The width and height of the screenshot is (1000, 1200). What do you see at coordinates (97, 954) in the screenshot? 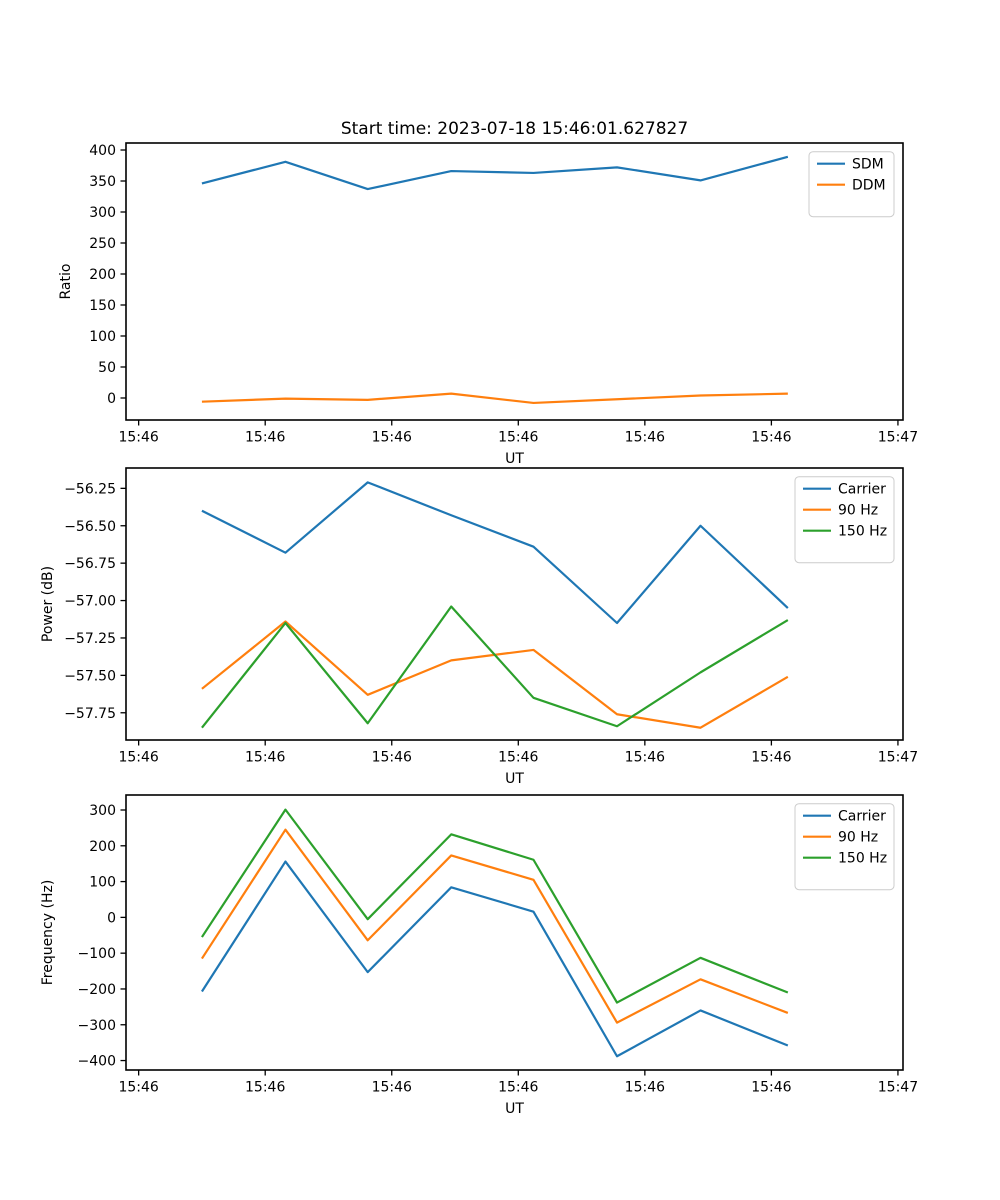
I see `y-tick-label: −100` at bounding box center [97, 954].